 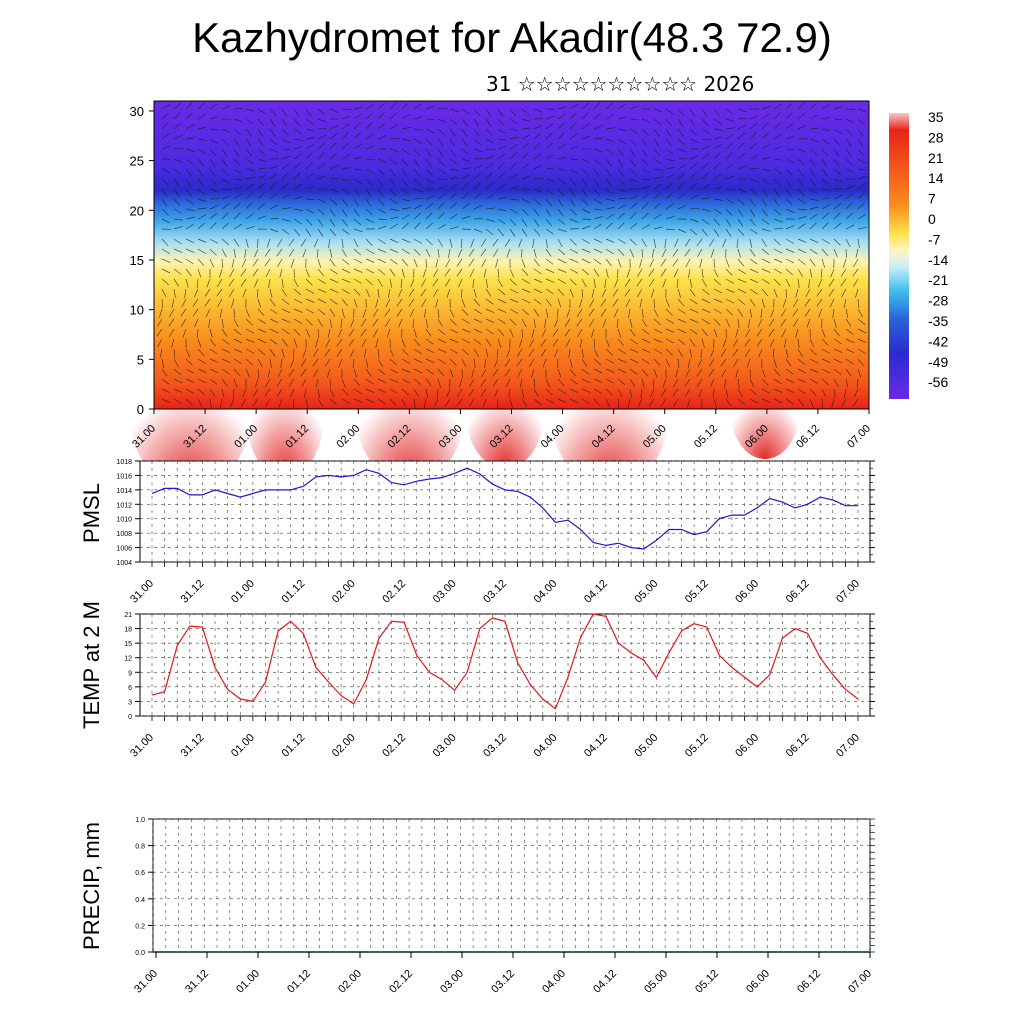 I want to click on y-tick-label: 3, so click(x=130, y=702).